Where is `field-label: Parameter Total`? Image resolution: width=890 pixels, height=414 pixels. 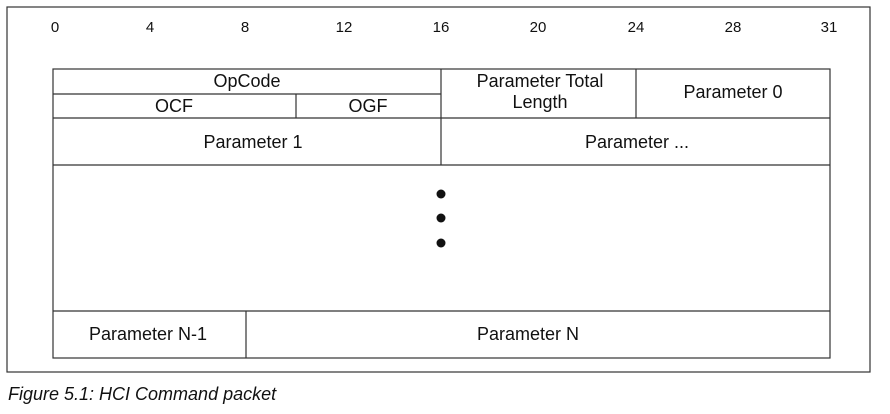 field-label: Parameter Total is located at coordinates (540, 81).